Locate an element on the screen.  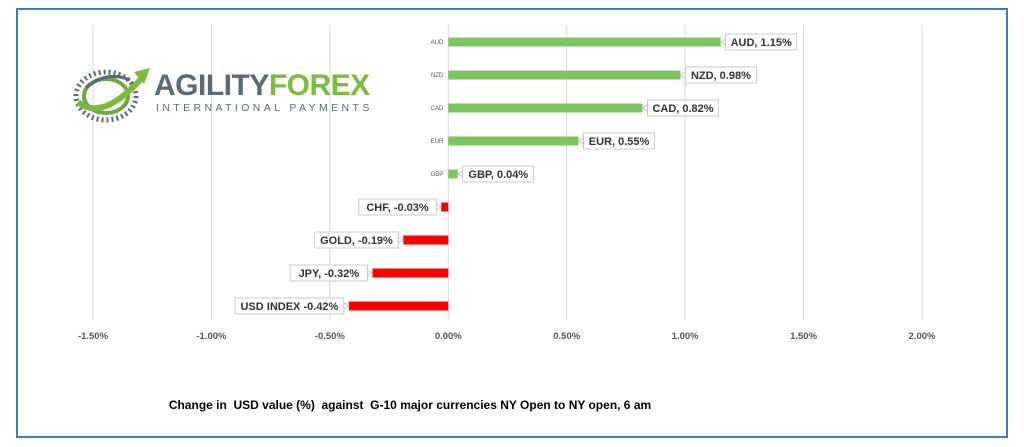
x-tick-label: -1.00% is located at coordinates (211, 336).